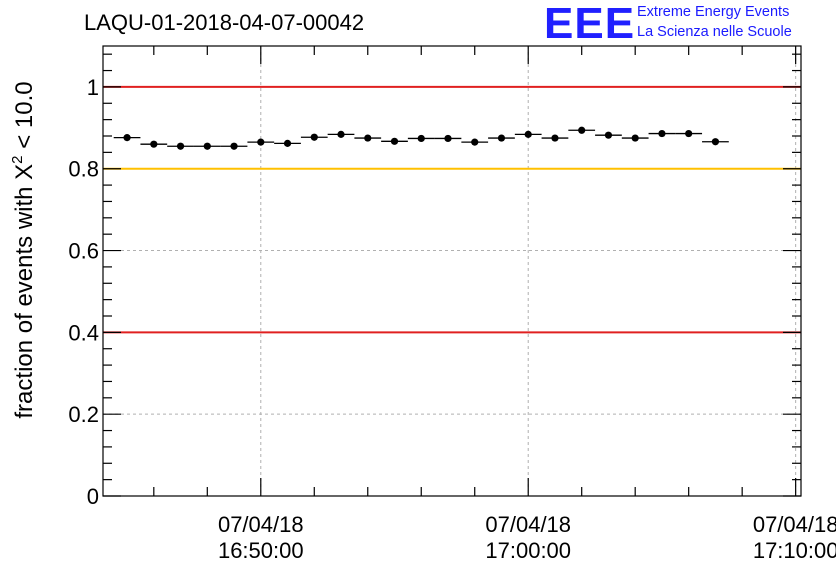  I want to click on logo-line-1: Extreme Energy Events, so click(713, 12).